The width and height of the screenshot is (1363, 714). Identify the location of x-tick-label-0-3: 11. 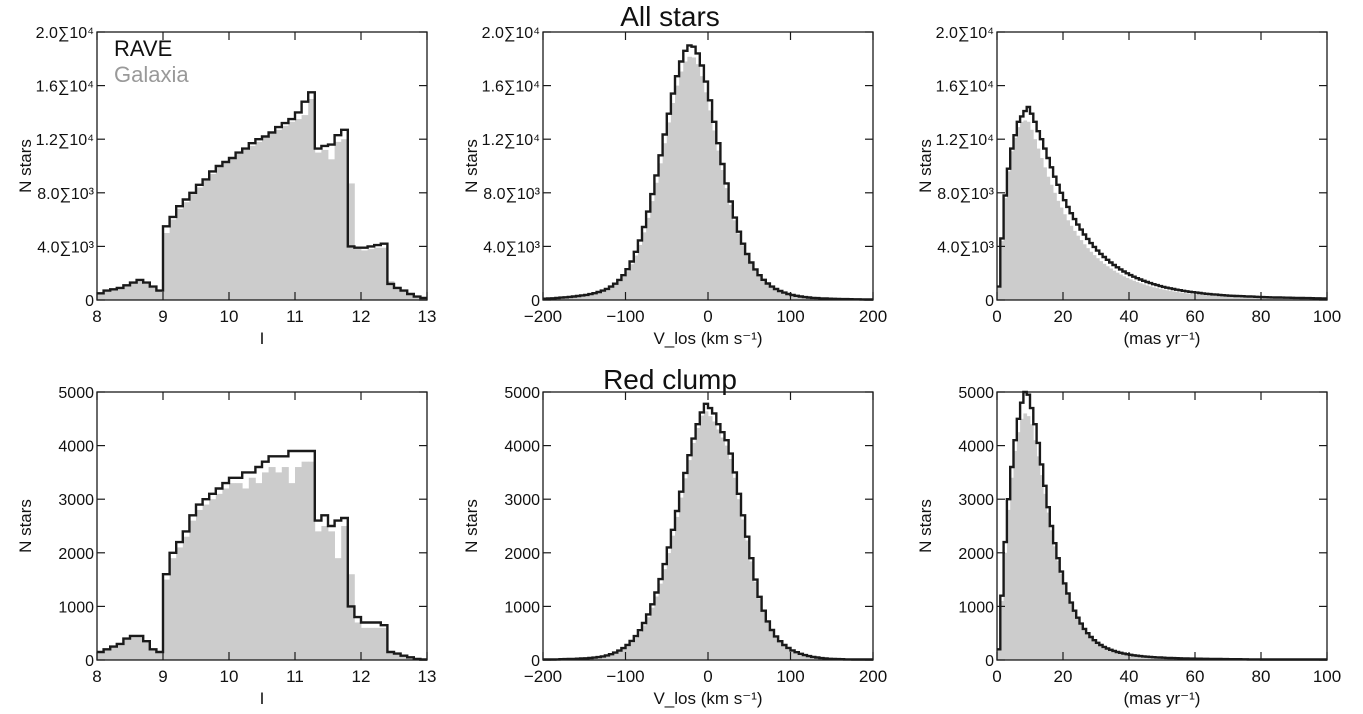
(295, 316).